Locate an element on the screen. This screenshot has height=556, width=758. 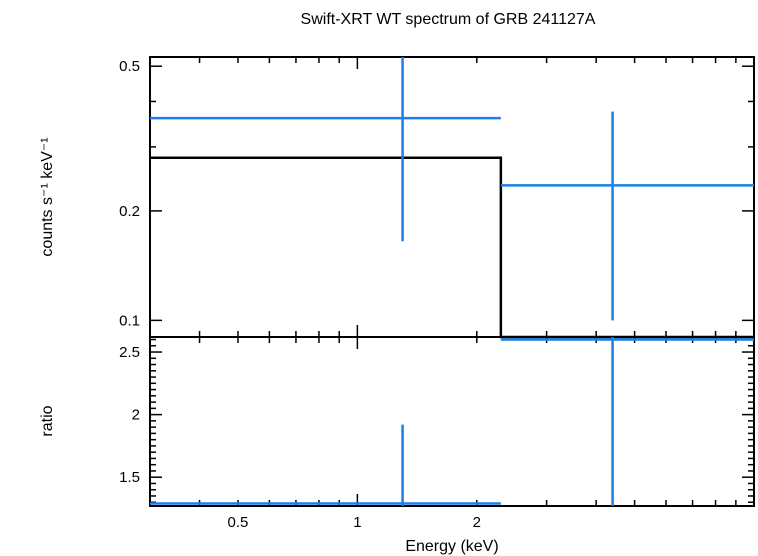
x-tick-labels: 0.5 1 2 is located at coordinates (354, 522).